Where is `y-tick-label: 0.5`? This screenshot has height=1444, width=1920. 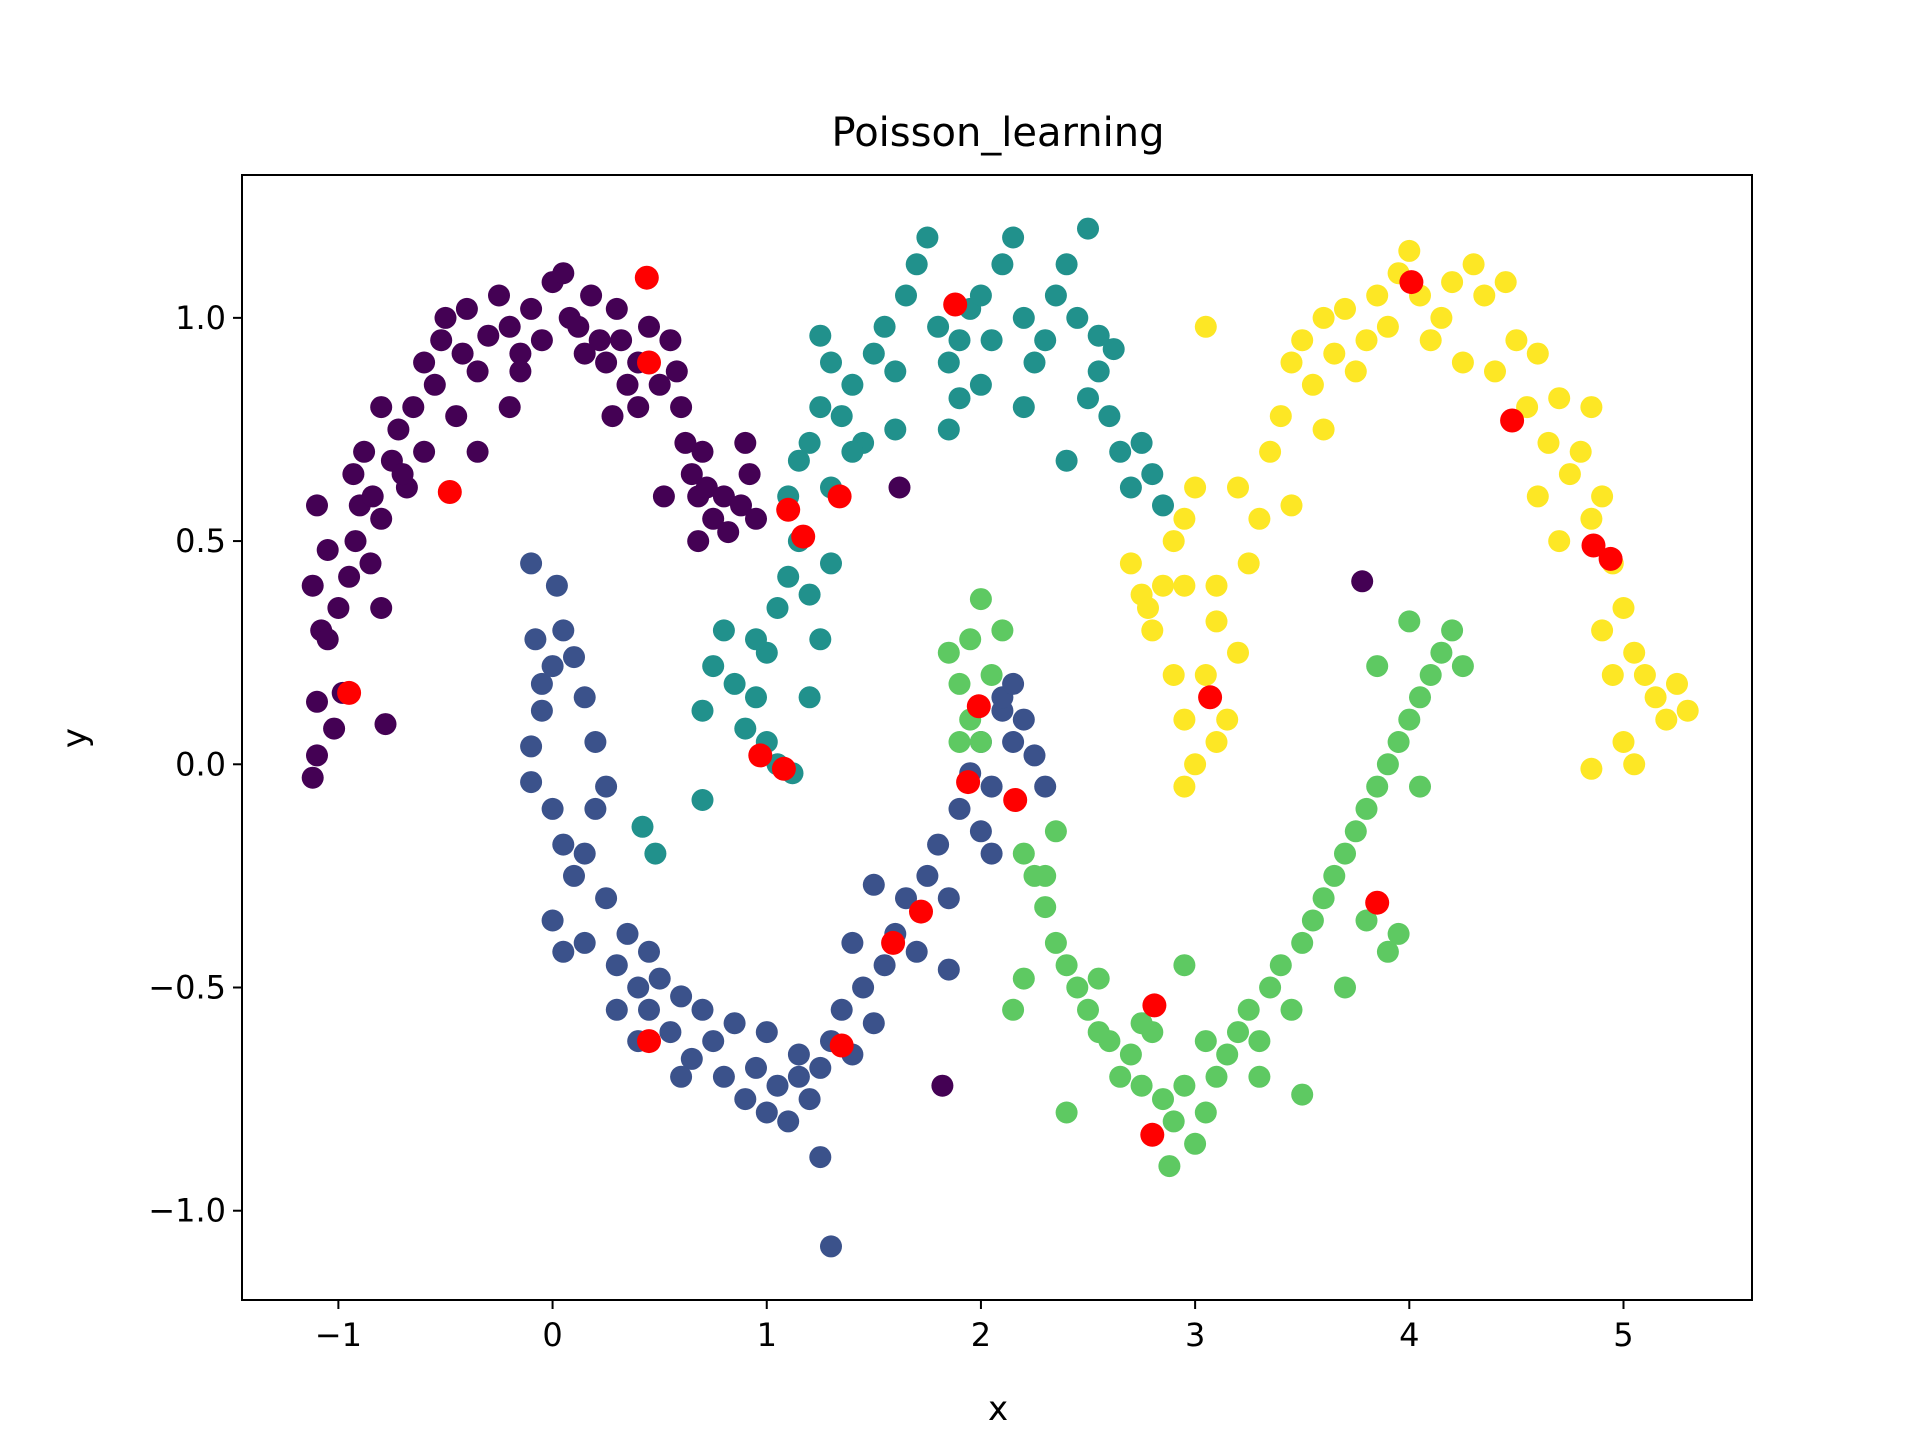
y-tick-label: 0.5 is located at coordinates (200, 541).